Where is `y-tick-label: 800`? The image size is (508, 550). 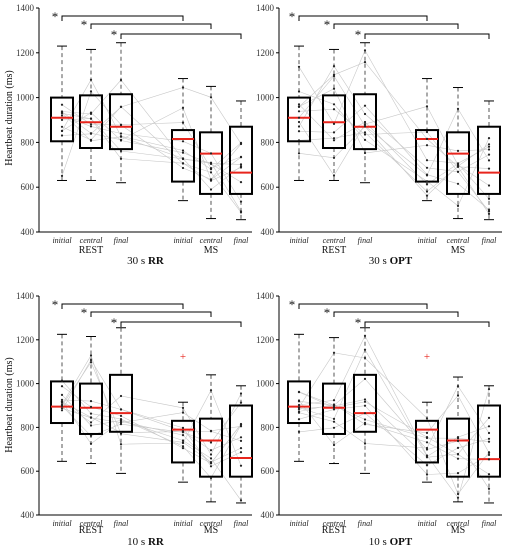 y-tick-label: 800 is located at coordinates (268, 427).